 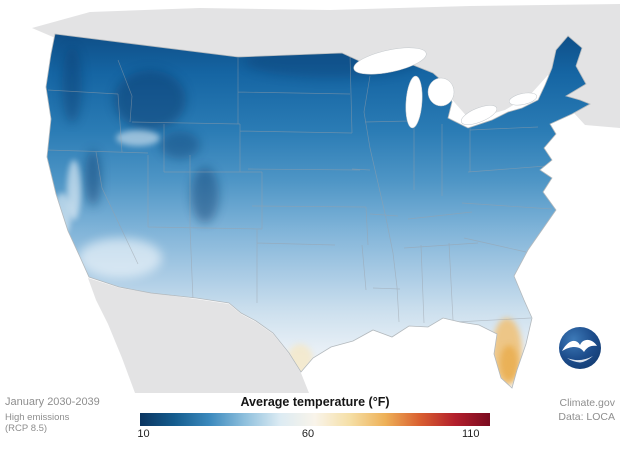 I want to click on source-label: Climate.gov, so click(x=587, y=403).